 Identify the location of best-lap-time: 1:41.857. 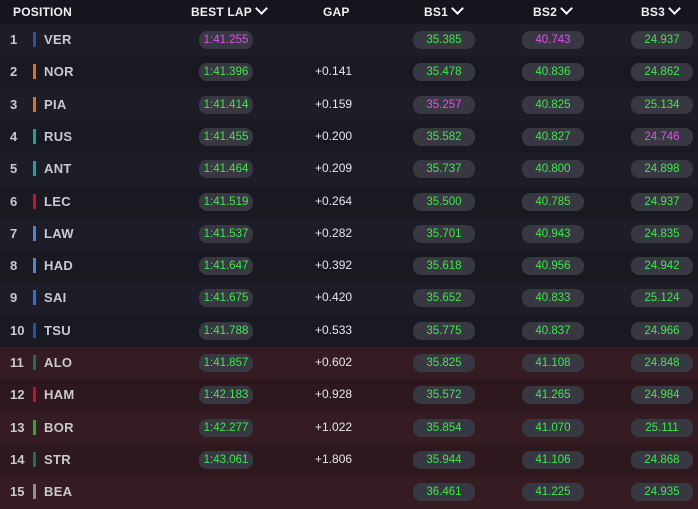
(226, 363).